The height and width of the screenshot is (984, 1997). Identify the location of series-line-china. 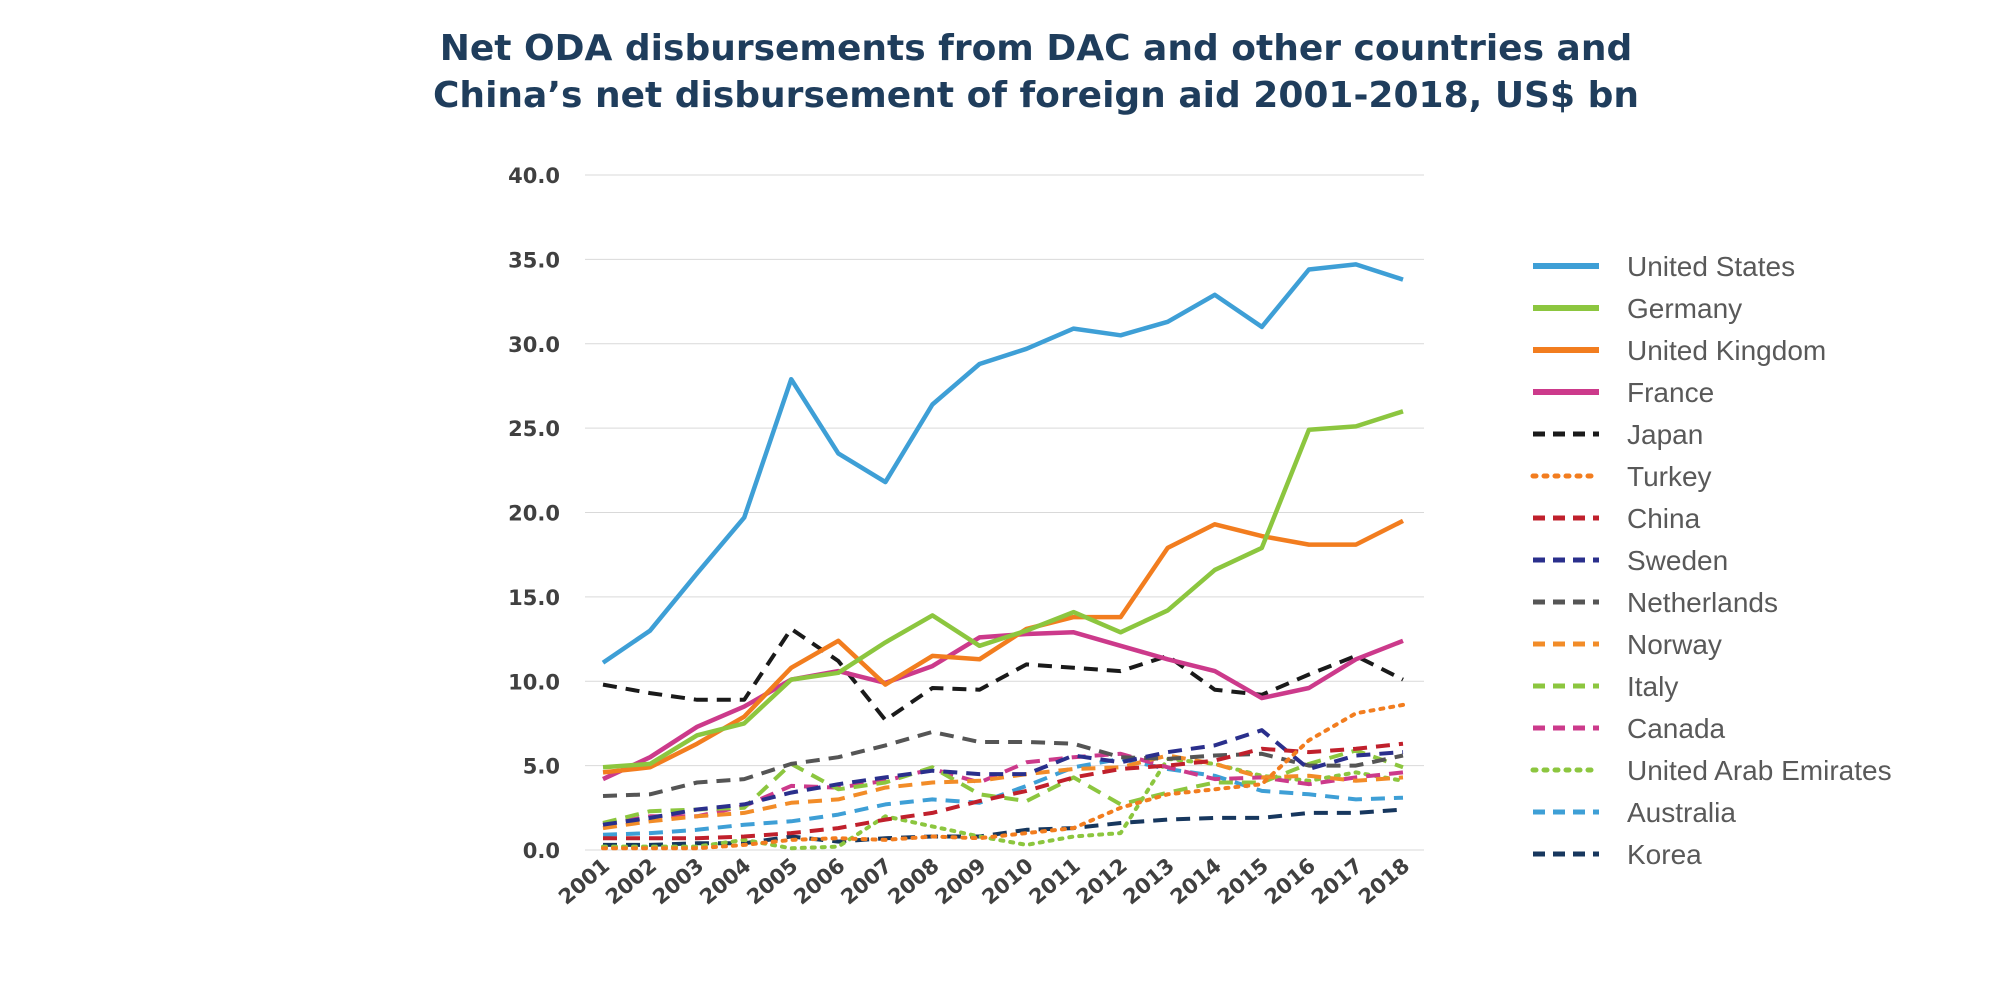
(1003, 791).